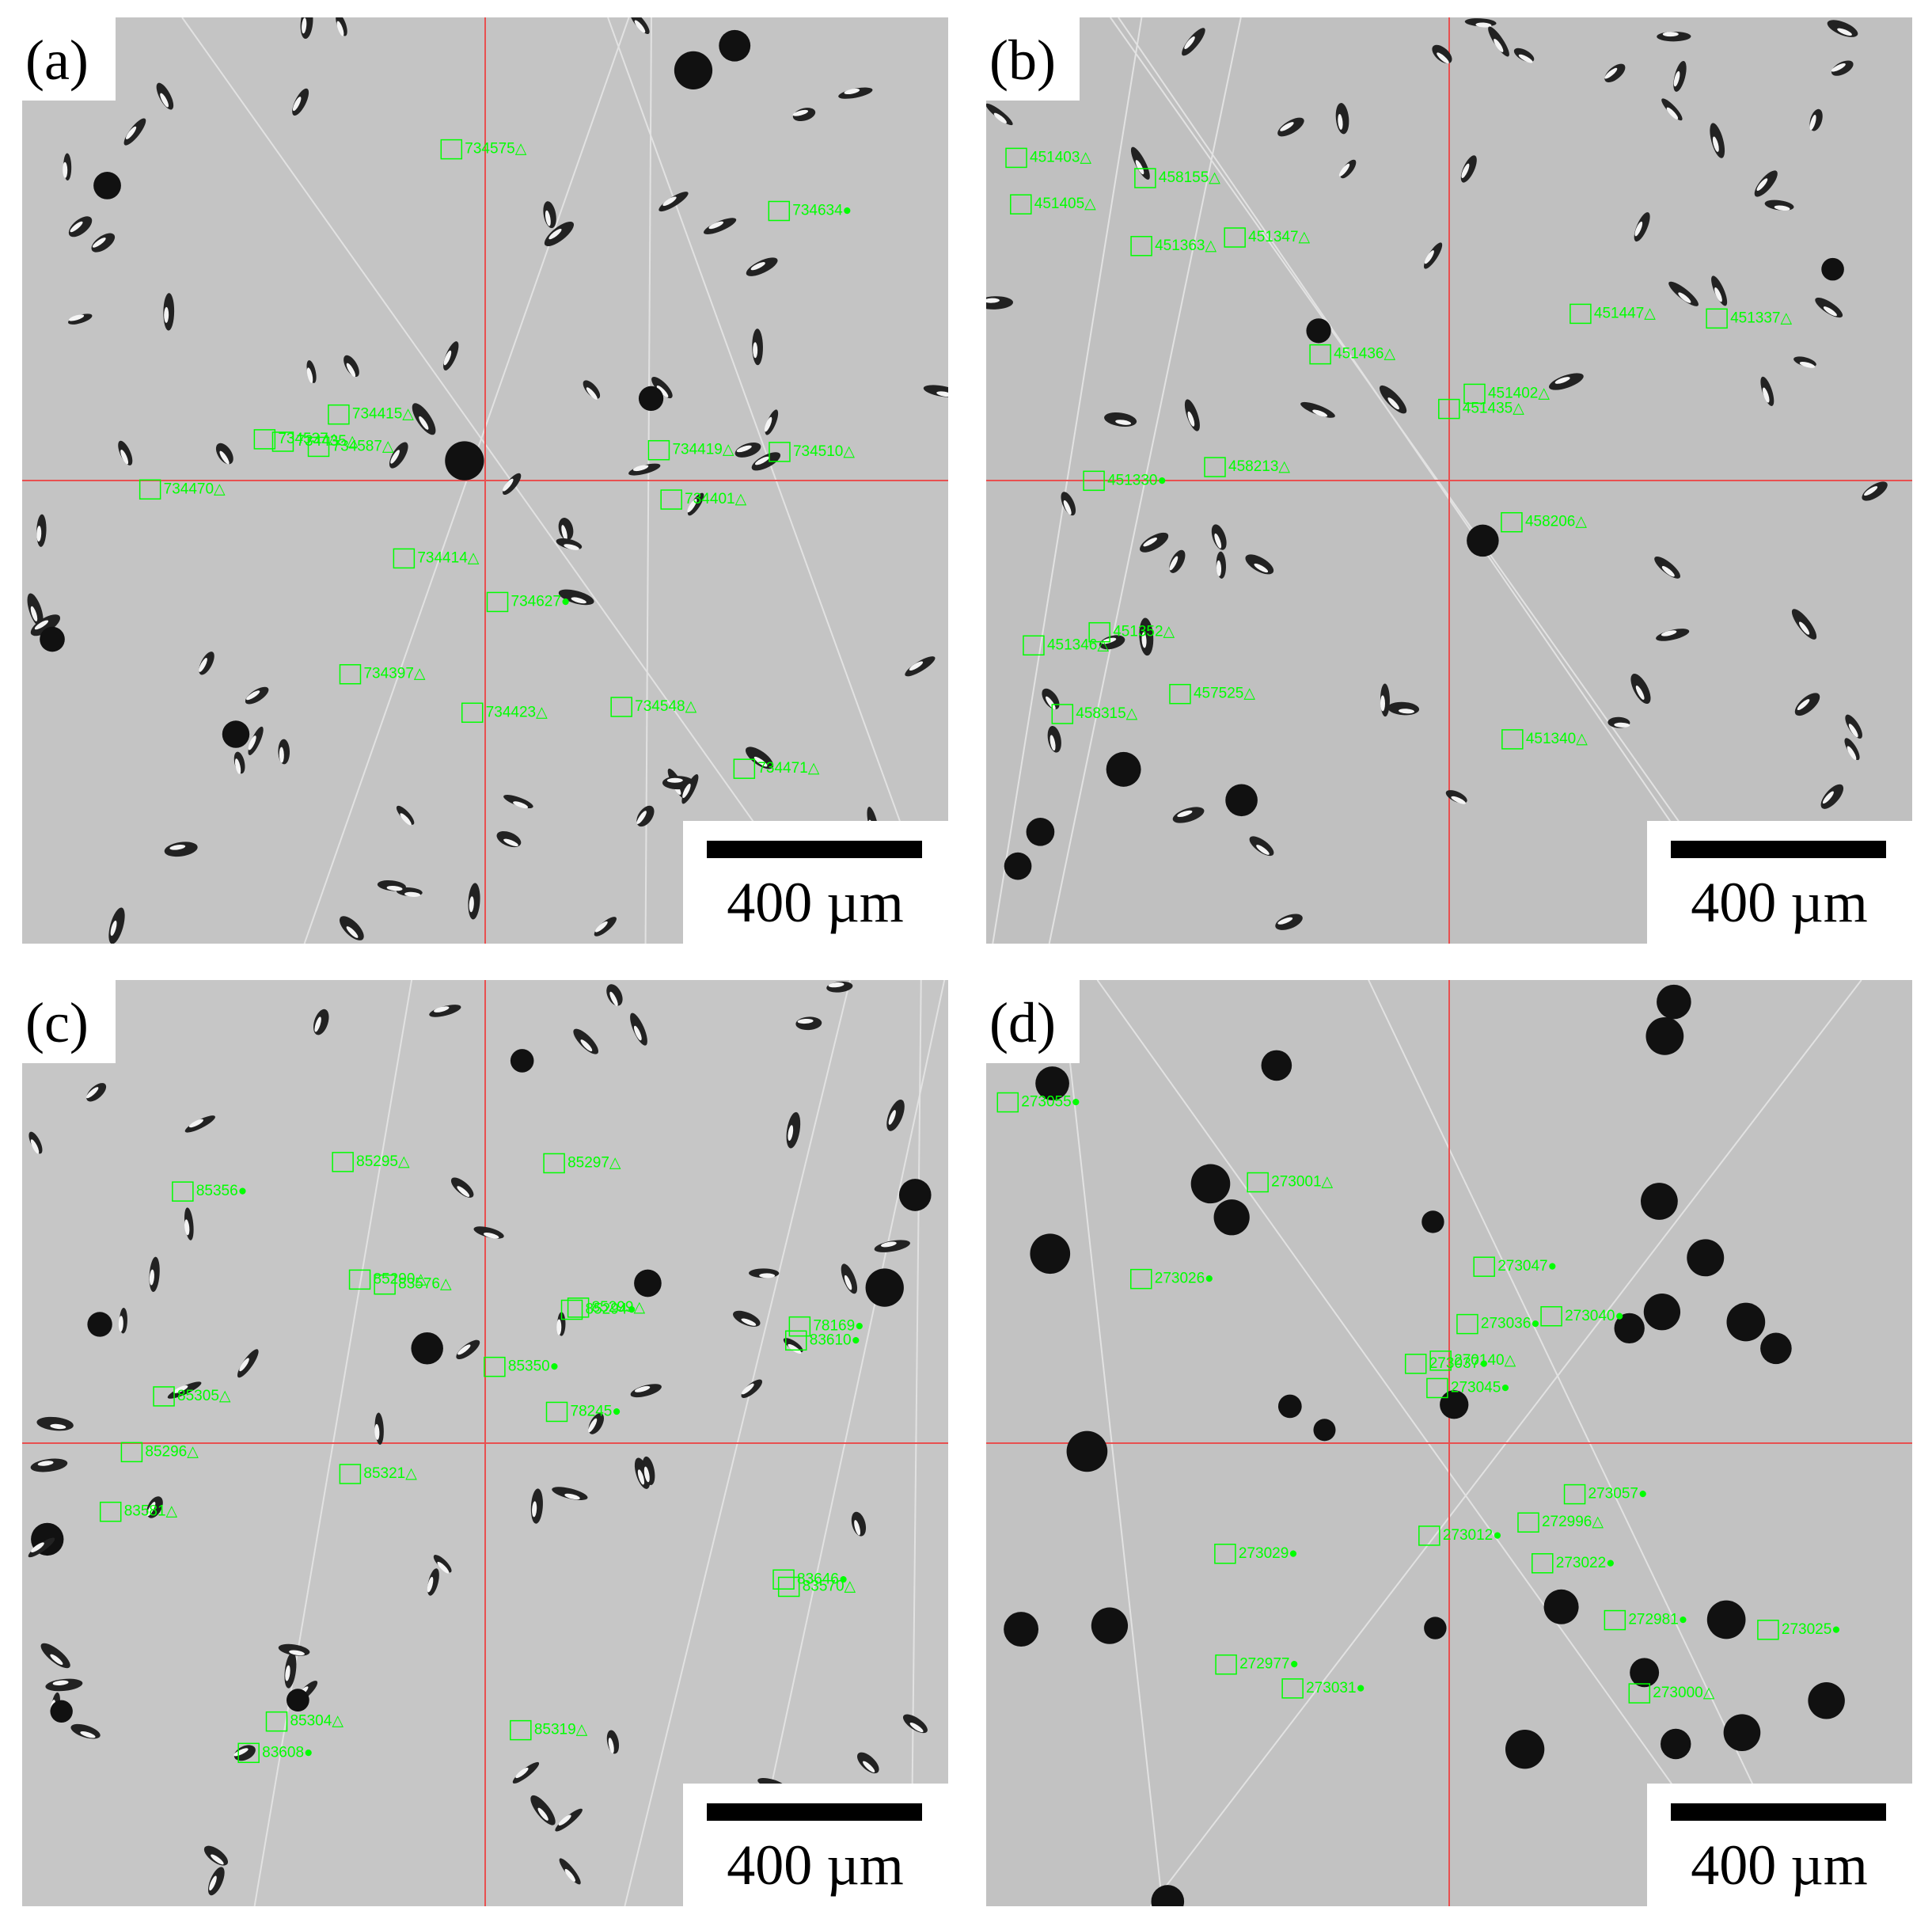  What do you see at coordinates (835, 1340) in the screenshot?
I see `particle-id: 83610●` at bounding box center [835, 1340].